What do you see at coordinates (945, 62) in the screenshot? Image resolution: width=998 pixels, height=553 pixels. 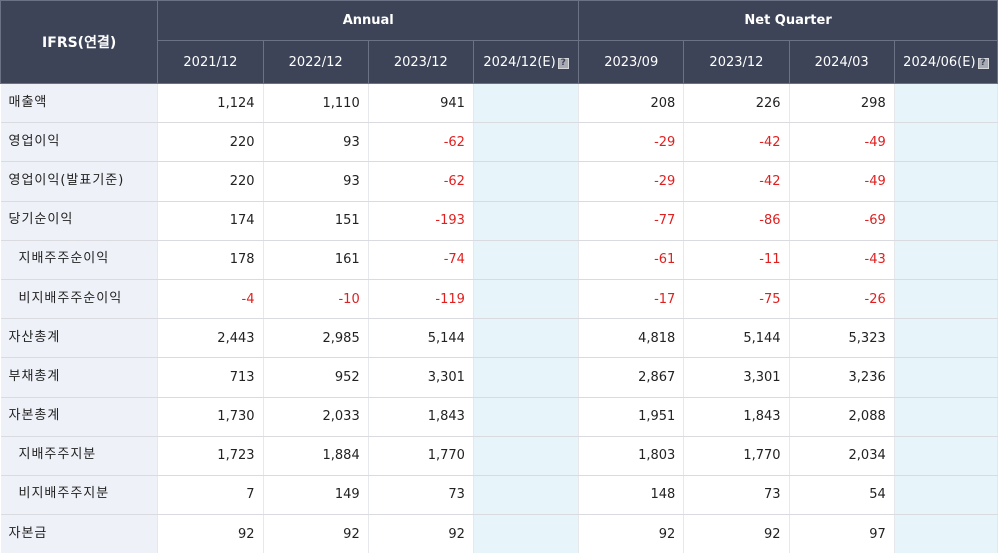 I see `header-period-quarter-3: 2024/06(E)?` at bounding box center [945, 62].